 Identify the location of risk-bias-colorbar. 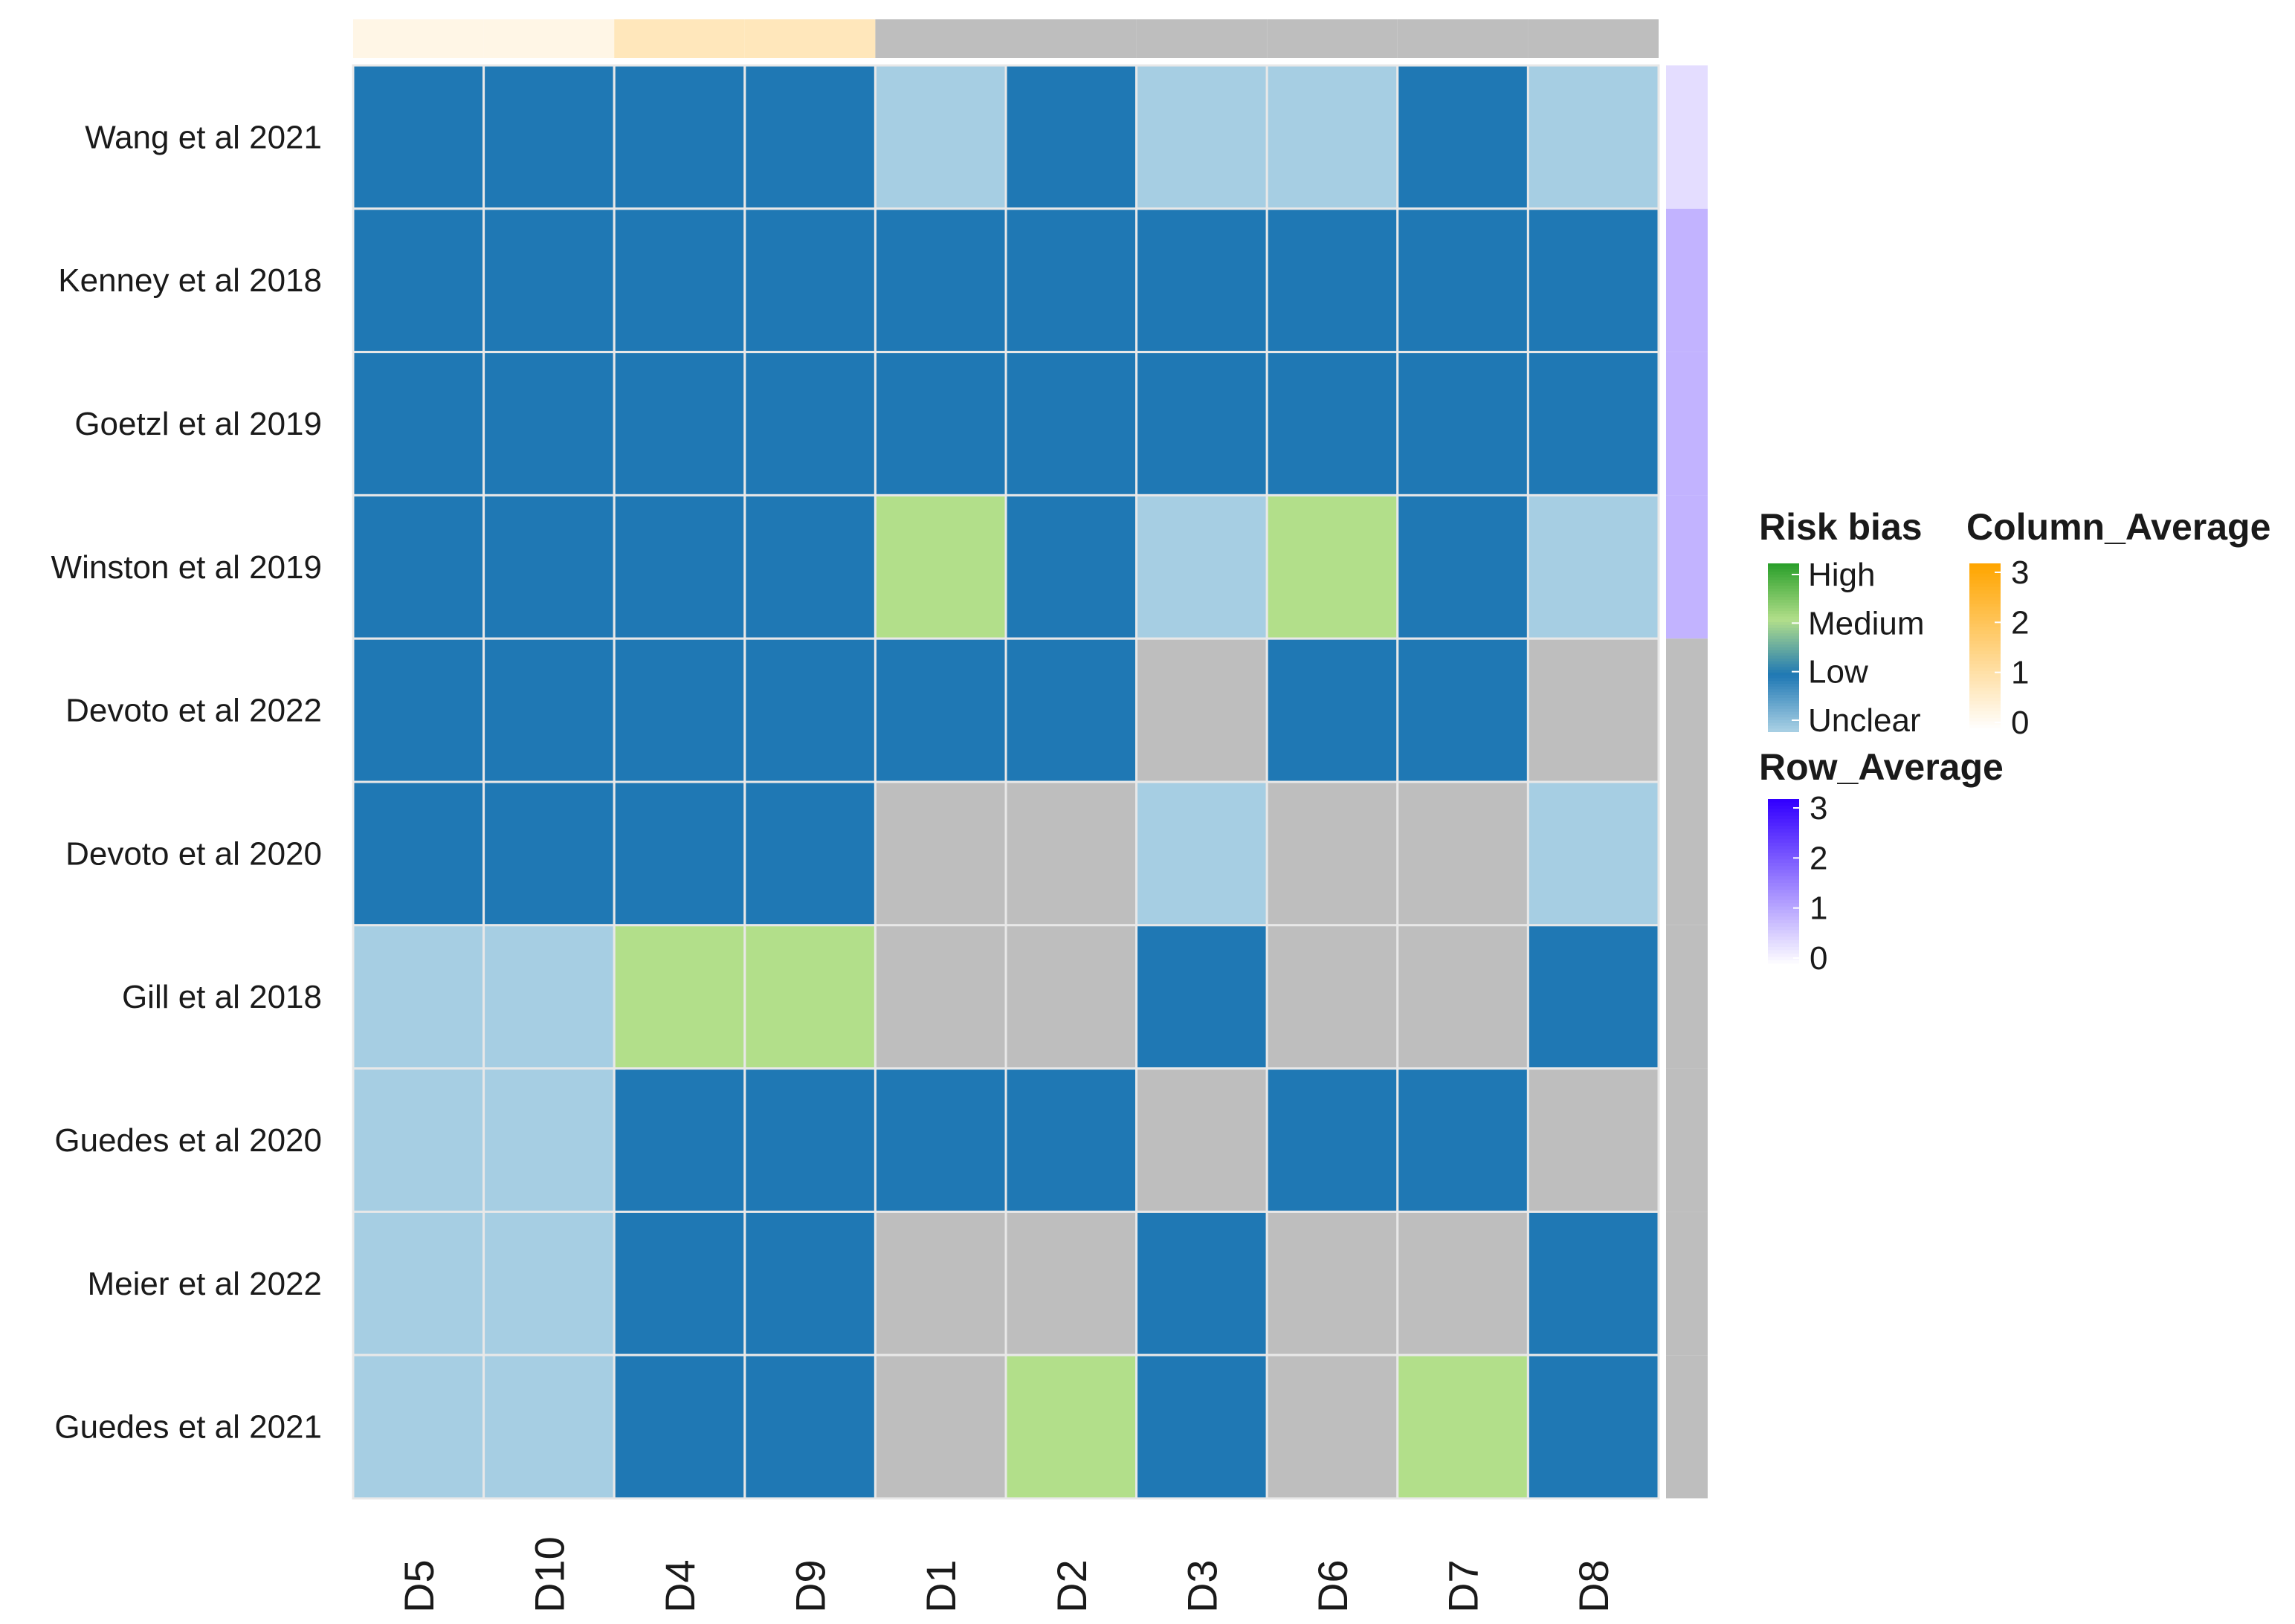
(1783, 647).